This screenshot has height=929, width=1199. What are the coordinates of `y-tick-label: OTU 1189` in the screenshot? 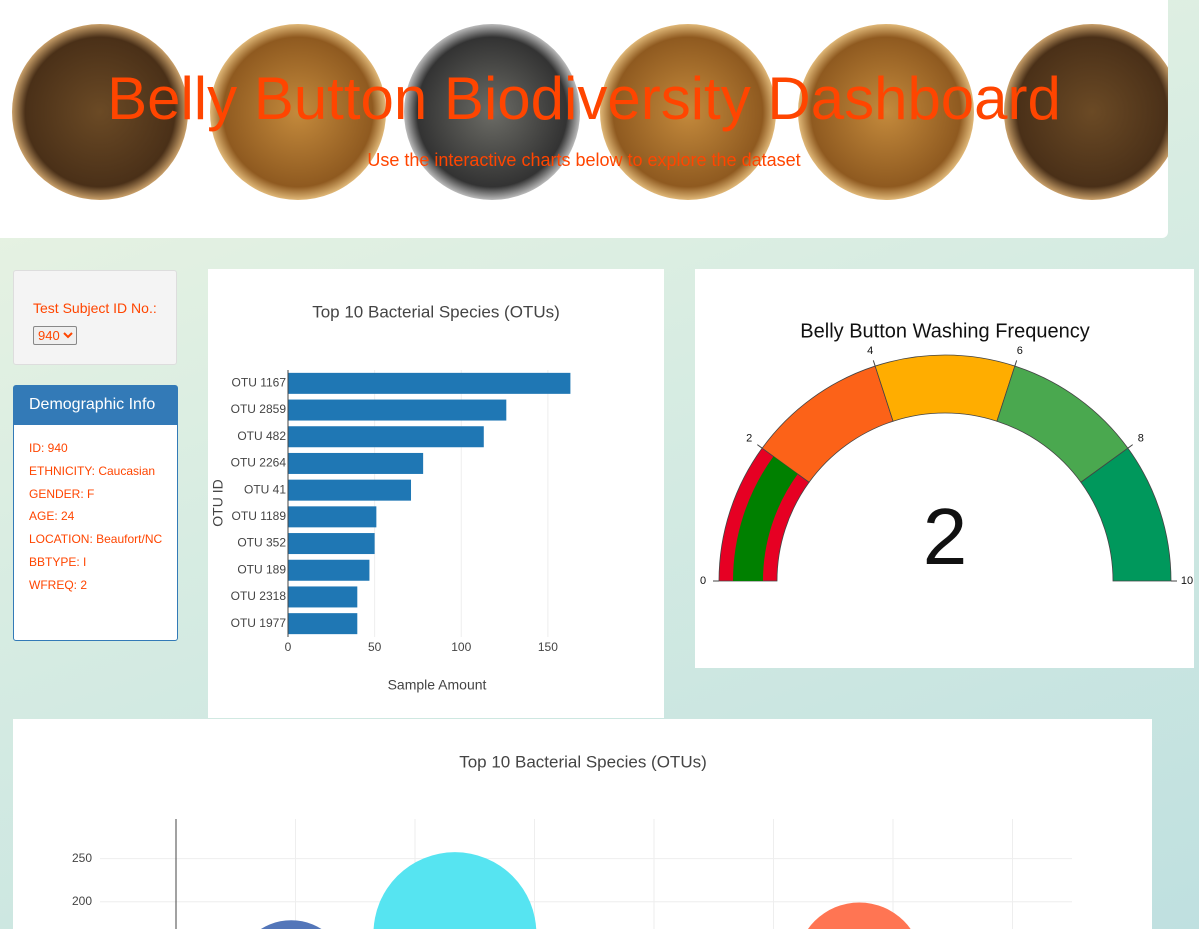 It's located at (259, 516).